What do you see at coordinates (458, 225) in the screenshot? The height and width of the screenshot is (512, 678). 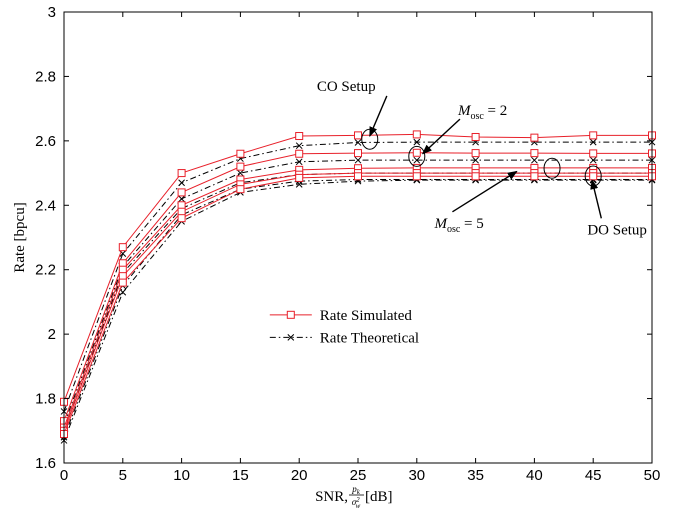 I see `annotation-label: Mosc = 5` at bounding box center [458, 225].